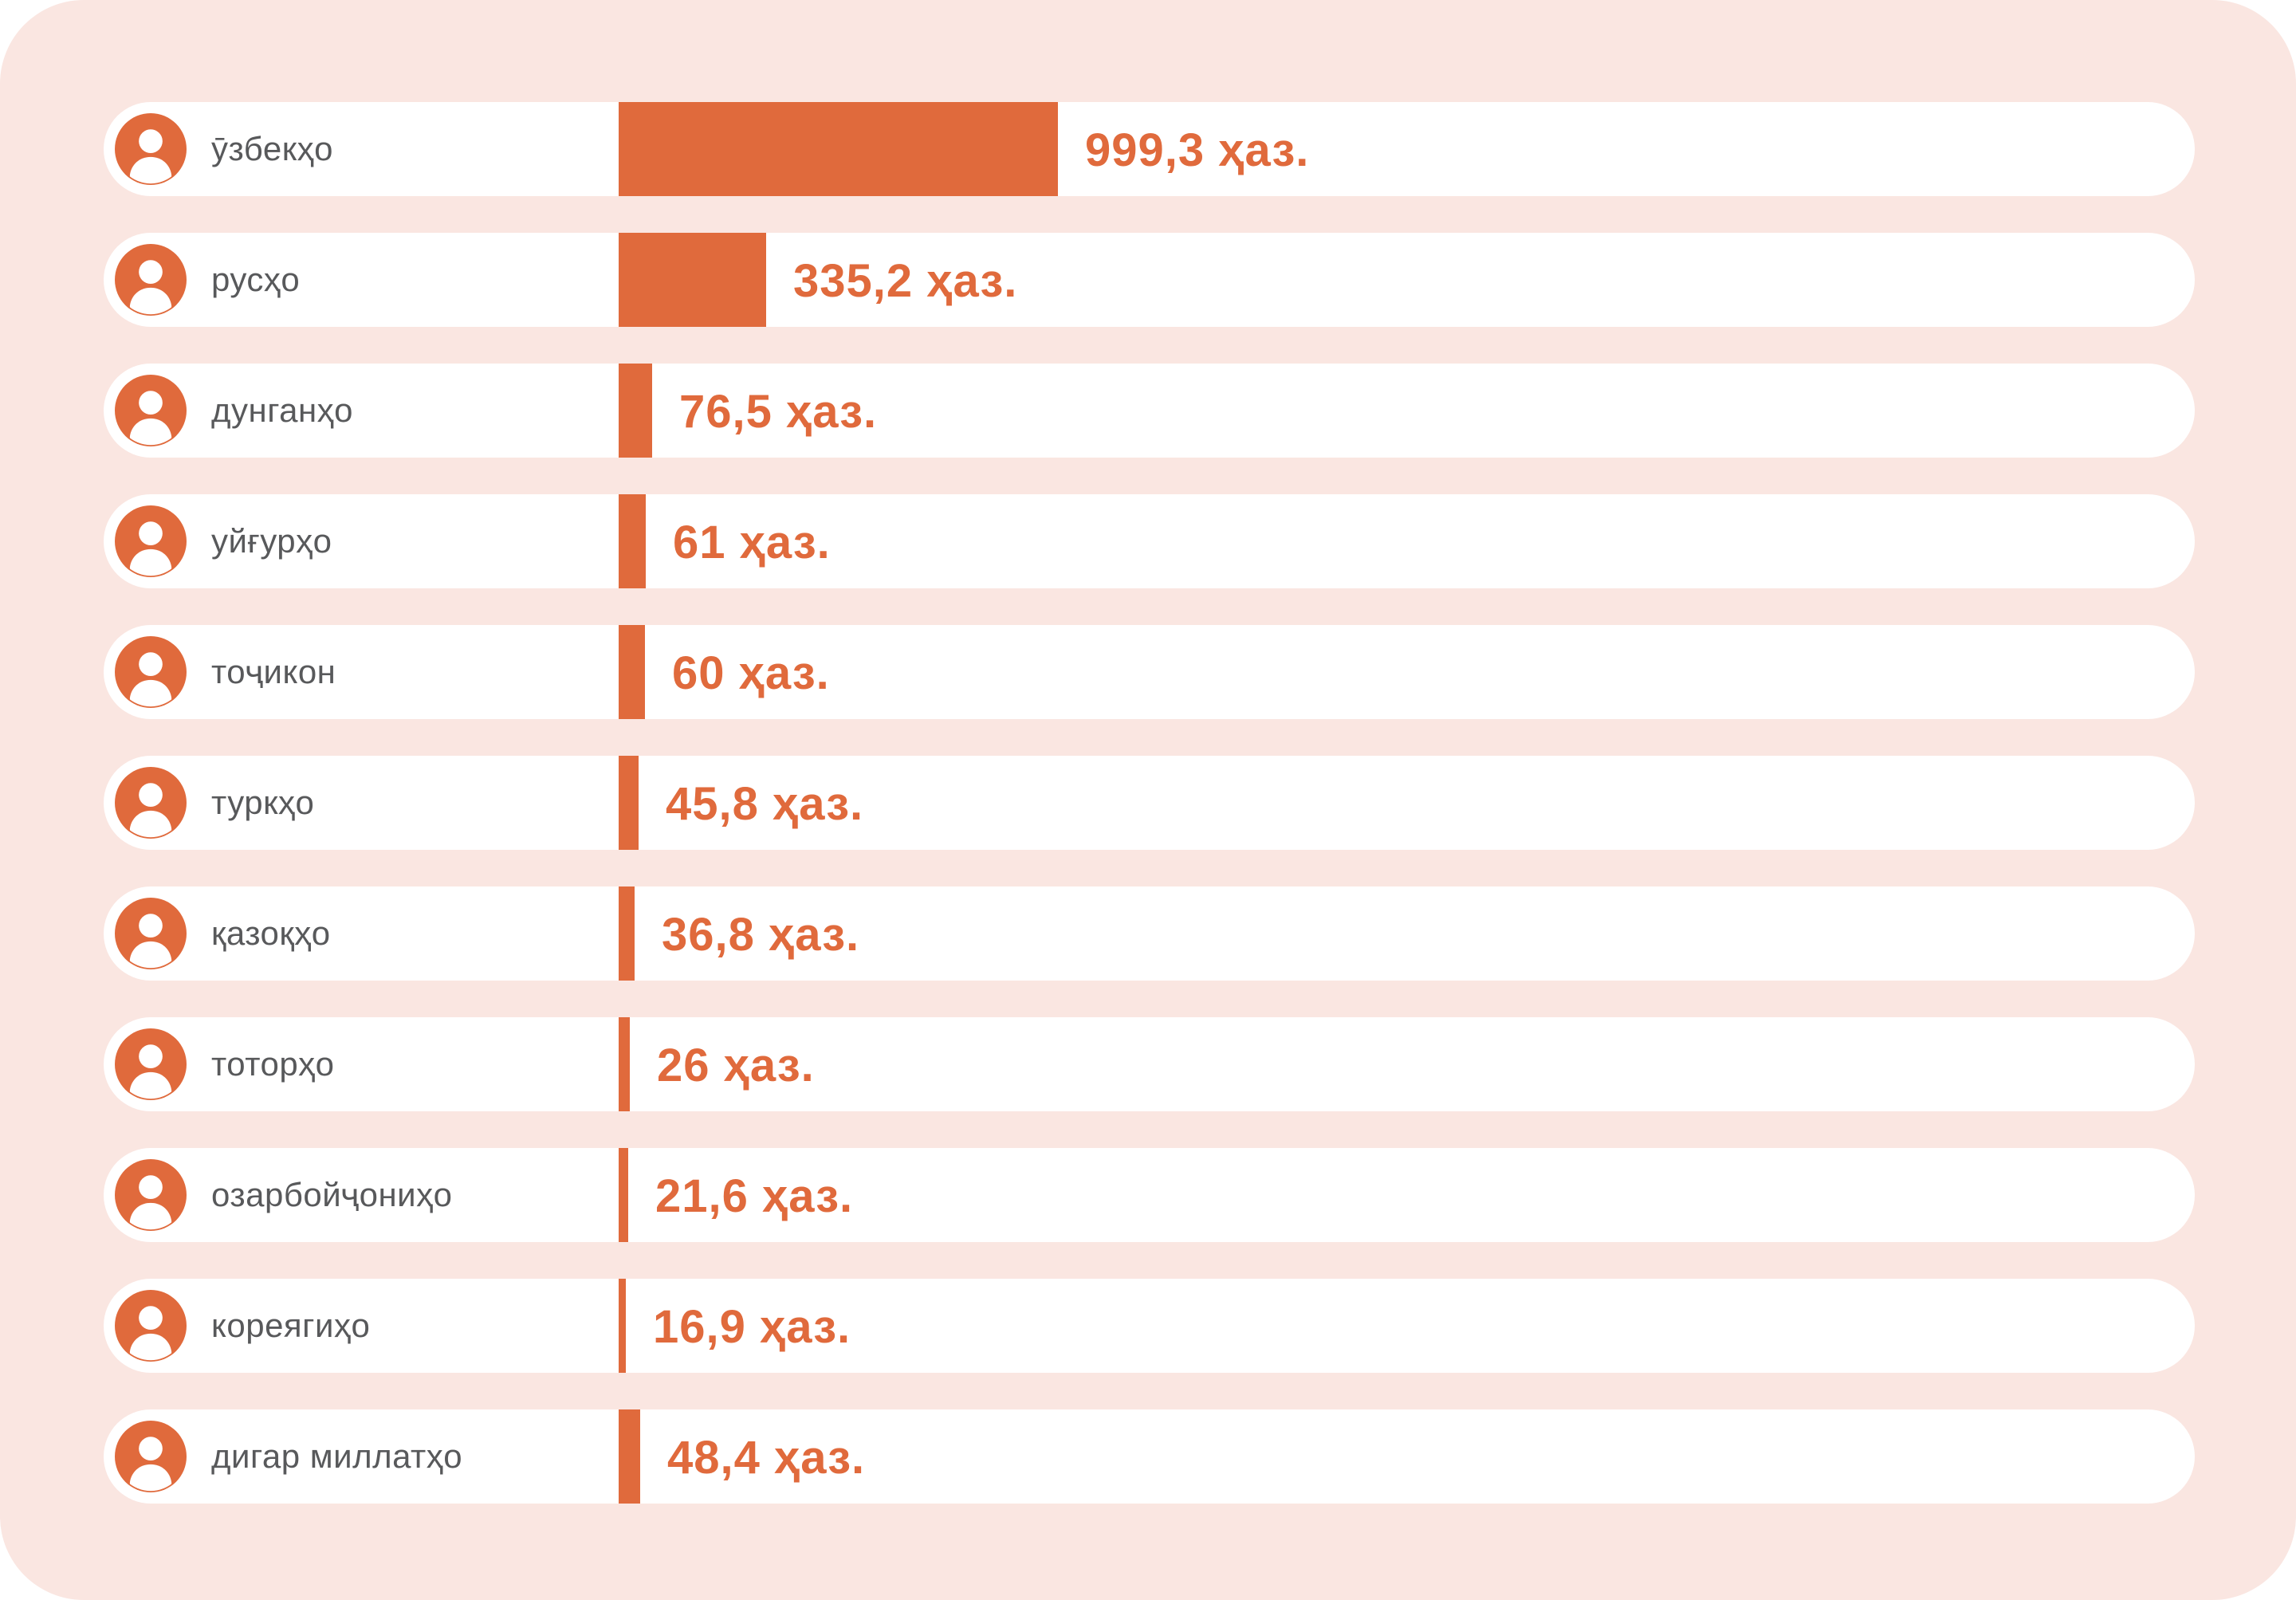 The height and width of the screenshot is (1600, 2296). I want to click on value-label: 45,8 ҳаз., so click(765, 804).